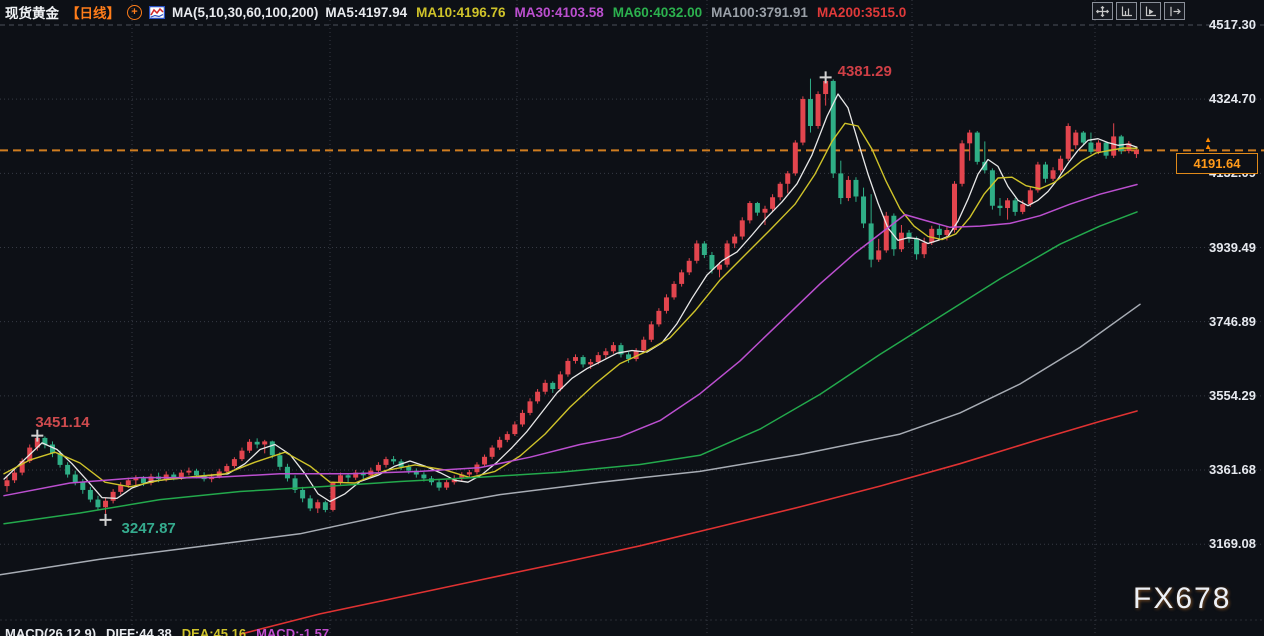 Image resolution: width=1264 pixels, height=636 pixels. I want to click on period-label: 【日线】, so click(93, 13).